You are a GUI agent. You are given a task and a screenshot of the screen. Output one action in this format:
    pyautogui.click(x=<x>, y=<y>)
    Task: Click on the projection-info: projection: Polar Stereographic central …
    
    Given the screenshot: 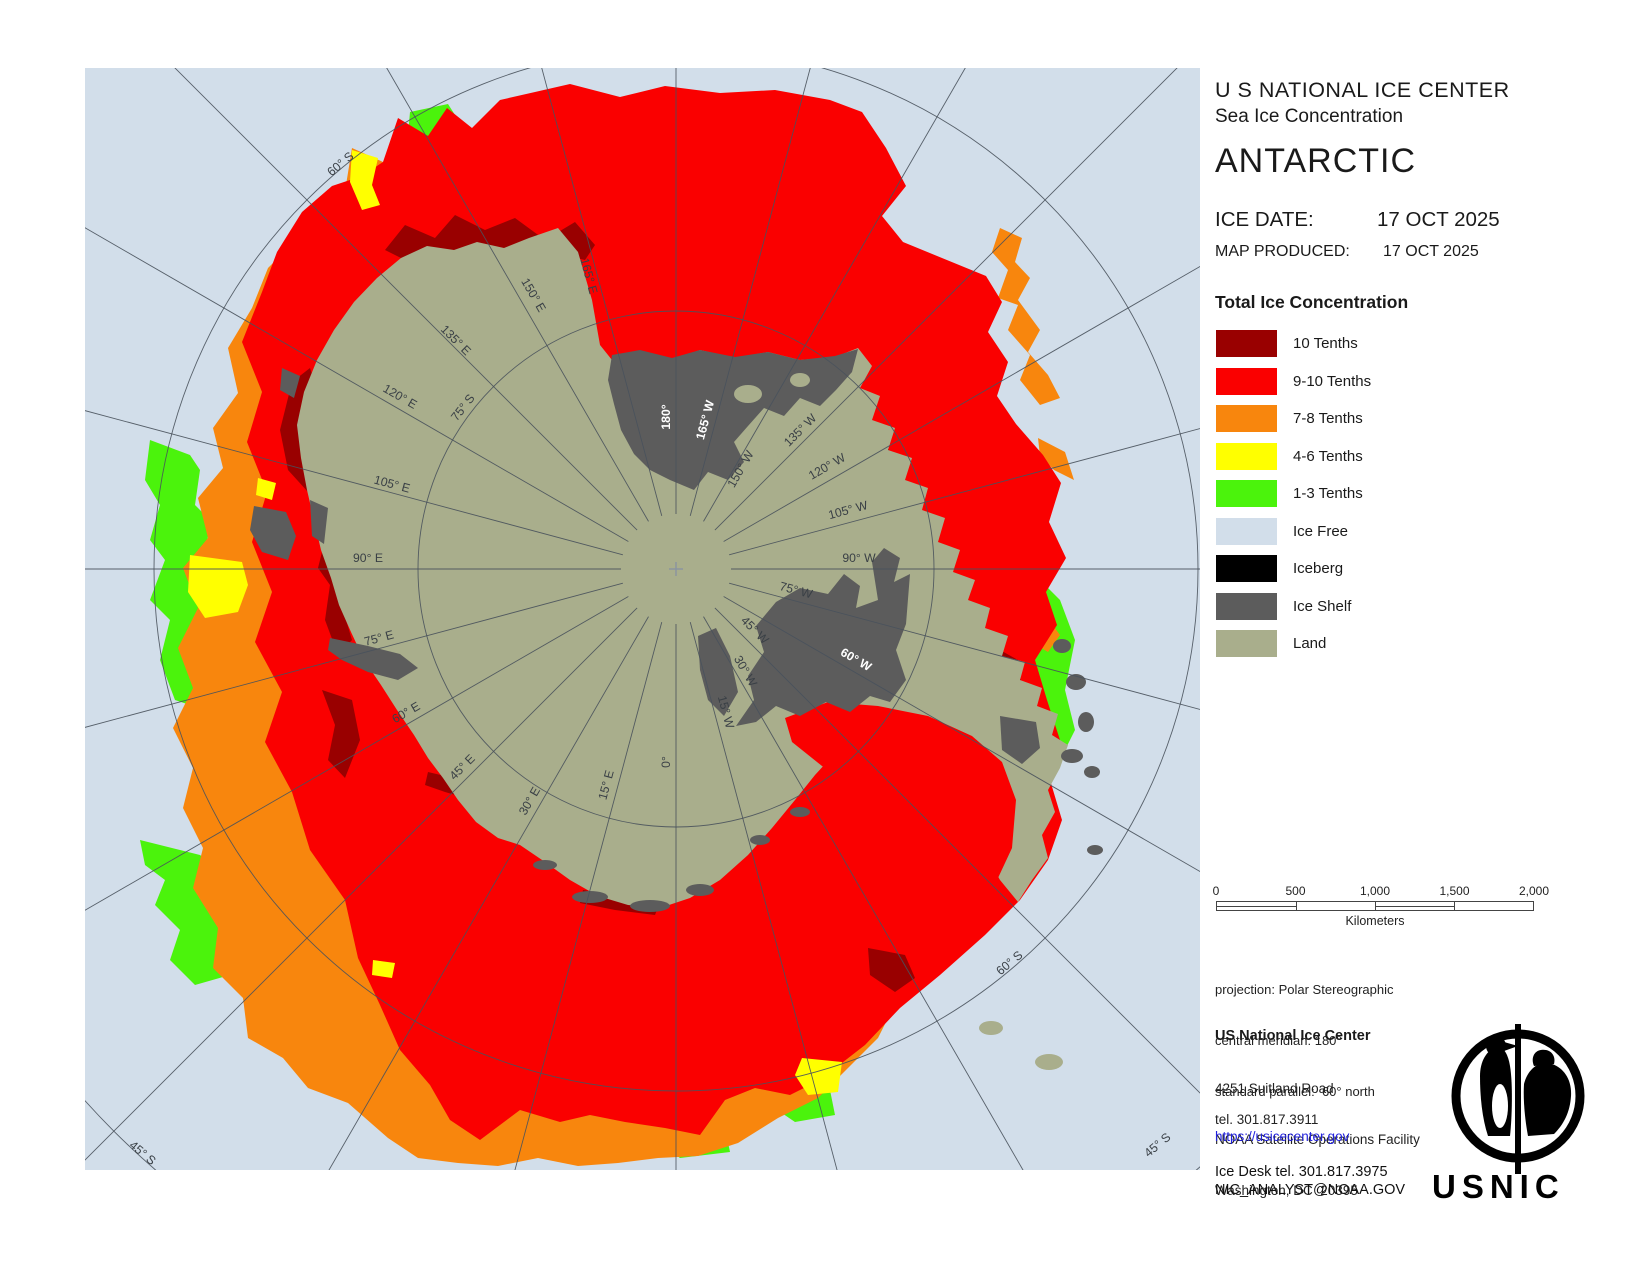 What is the action you would take?
    pyautogui.click(x=1304, y=1040)
    